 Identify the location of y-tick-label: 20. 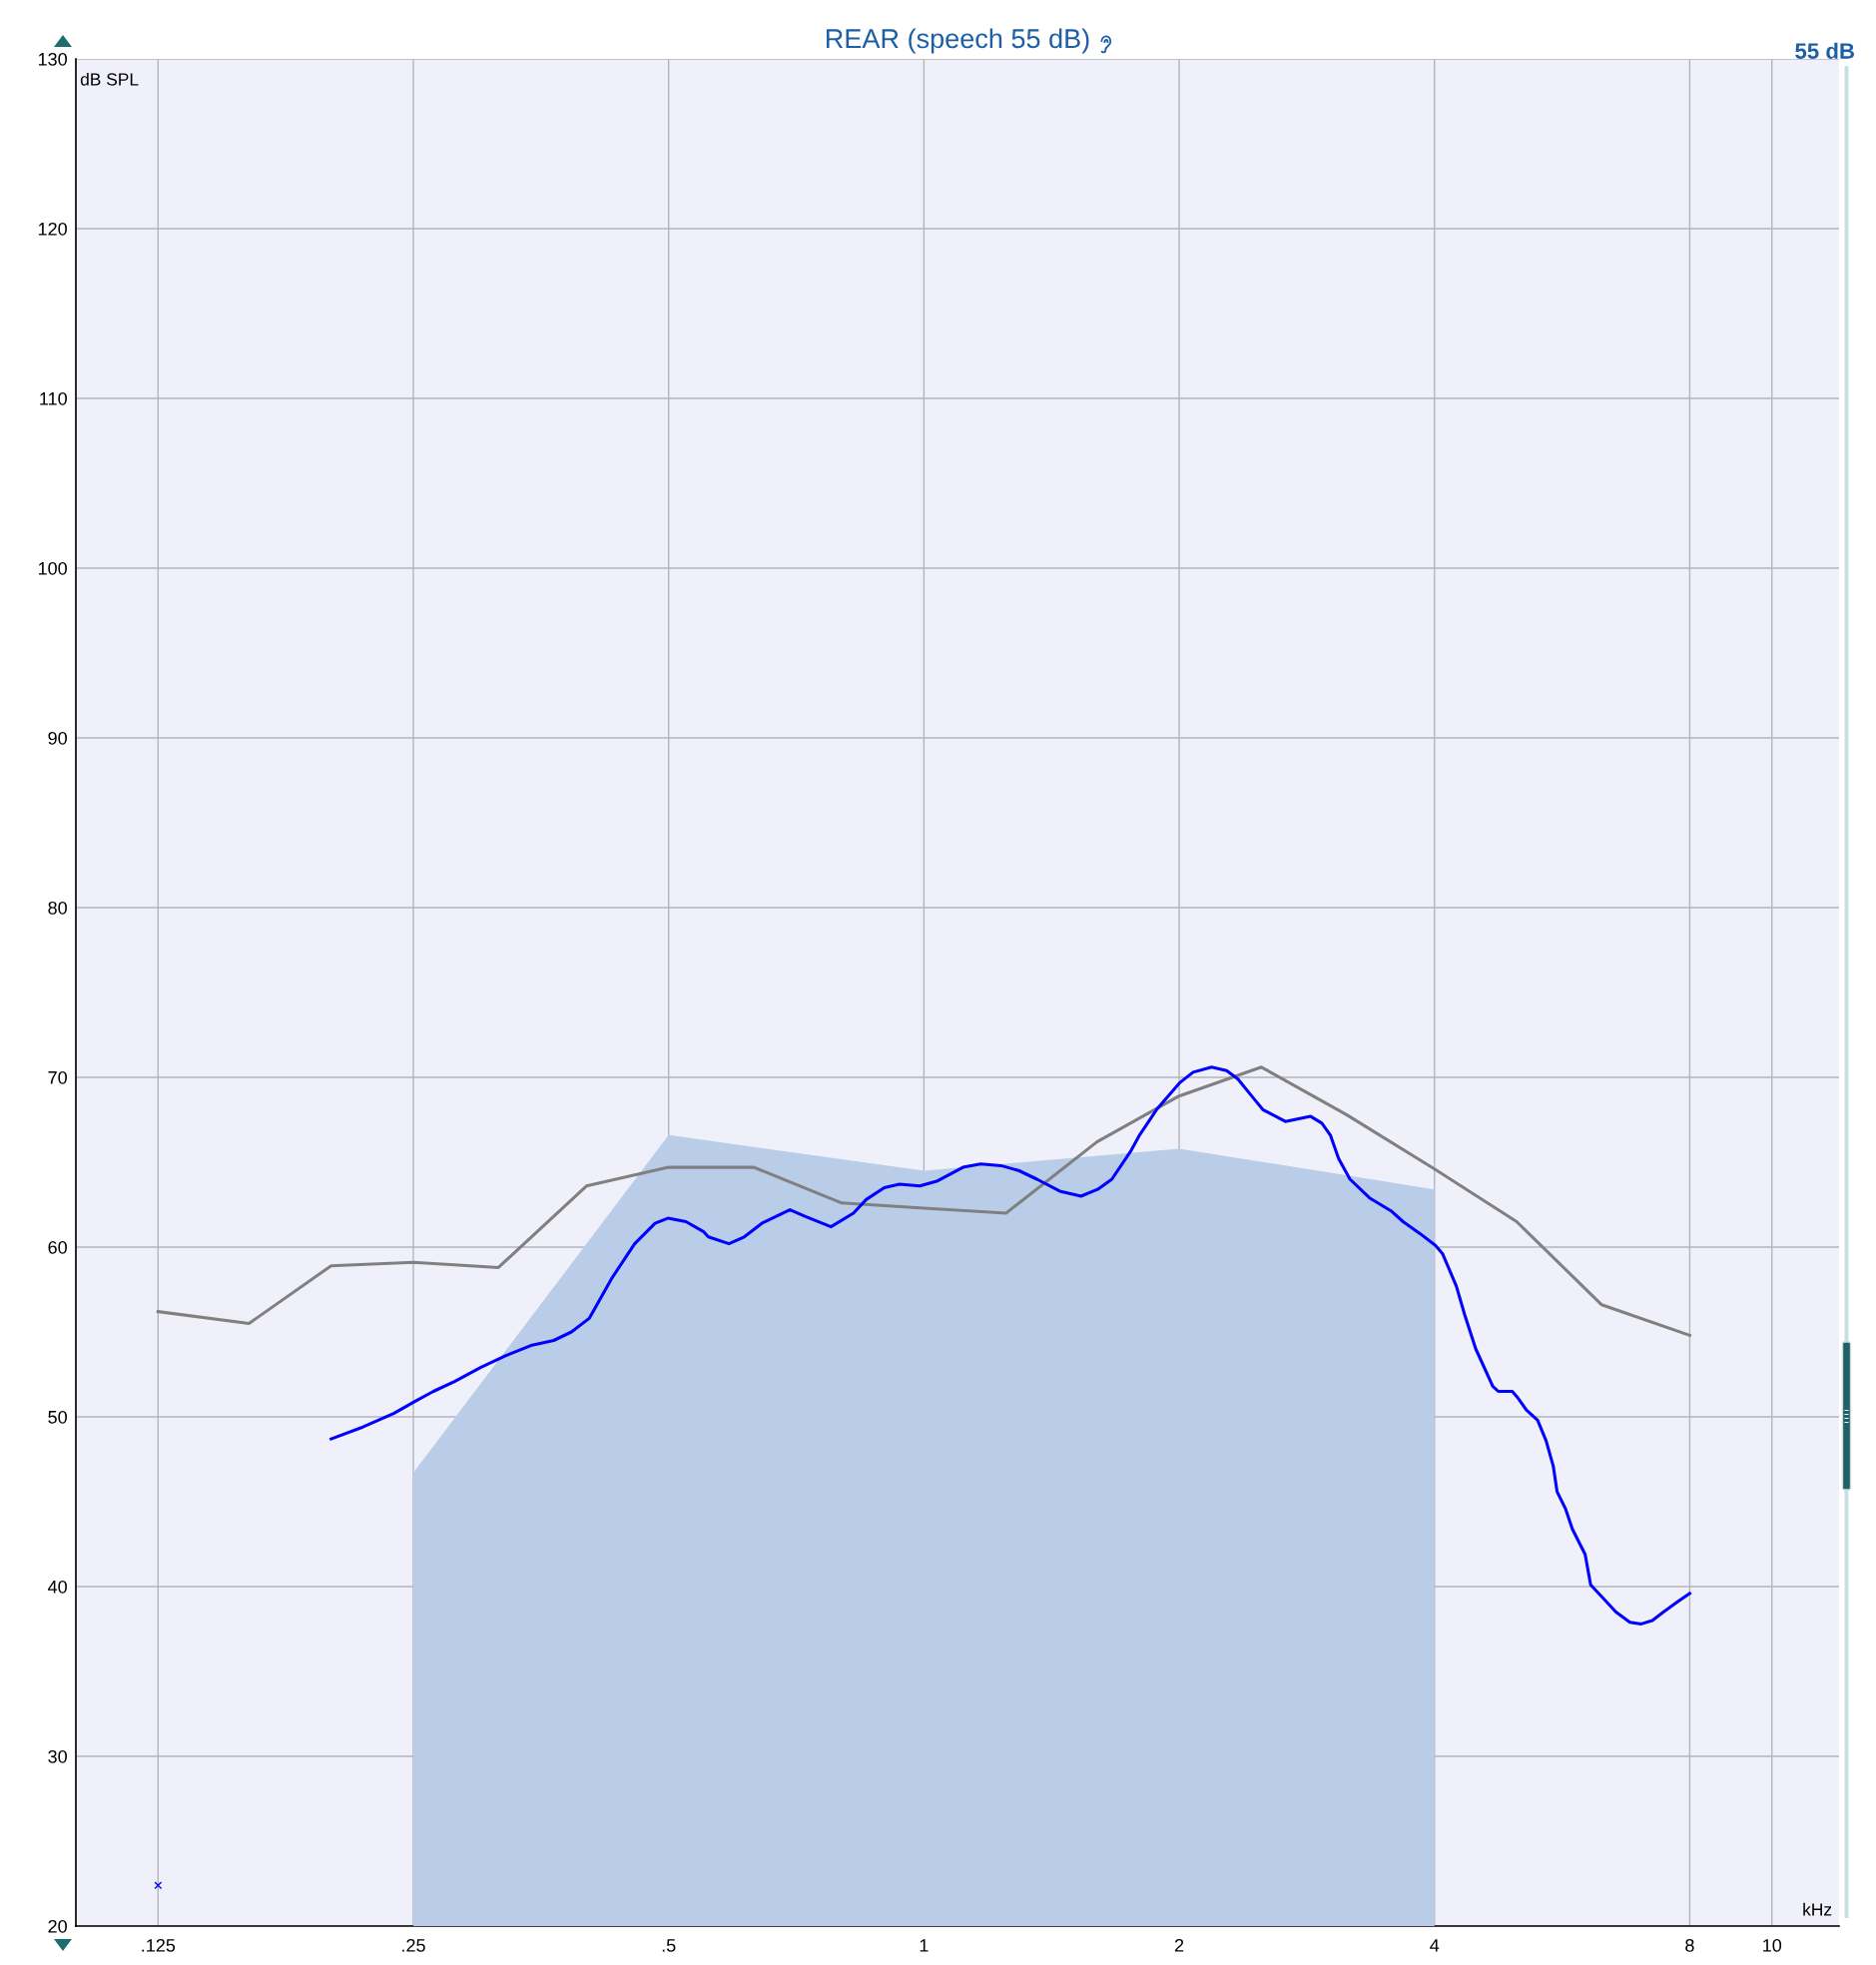
(57, 1926).